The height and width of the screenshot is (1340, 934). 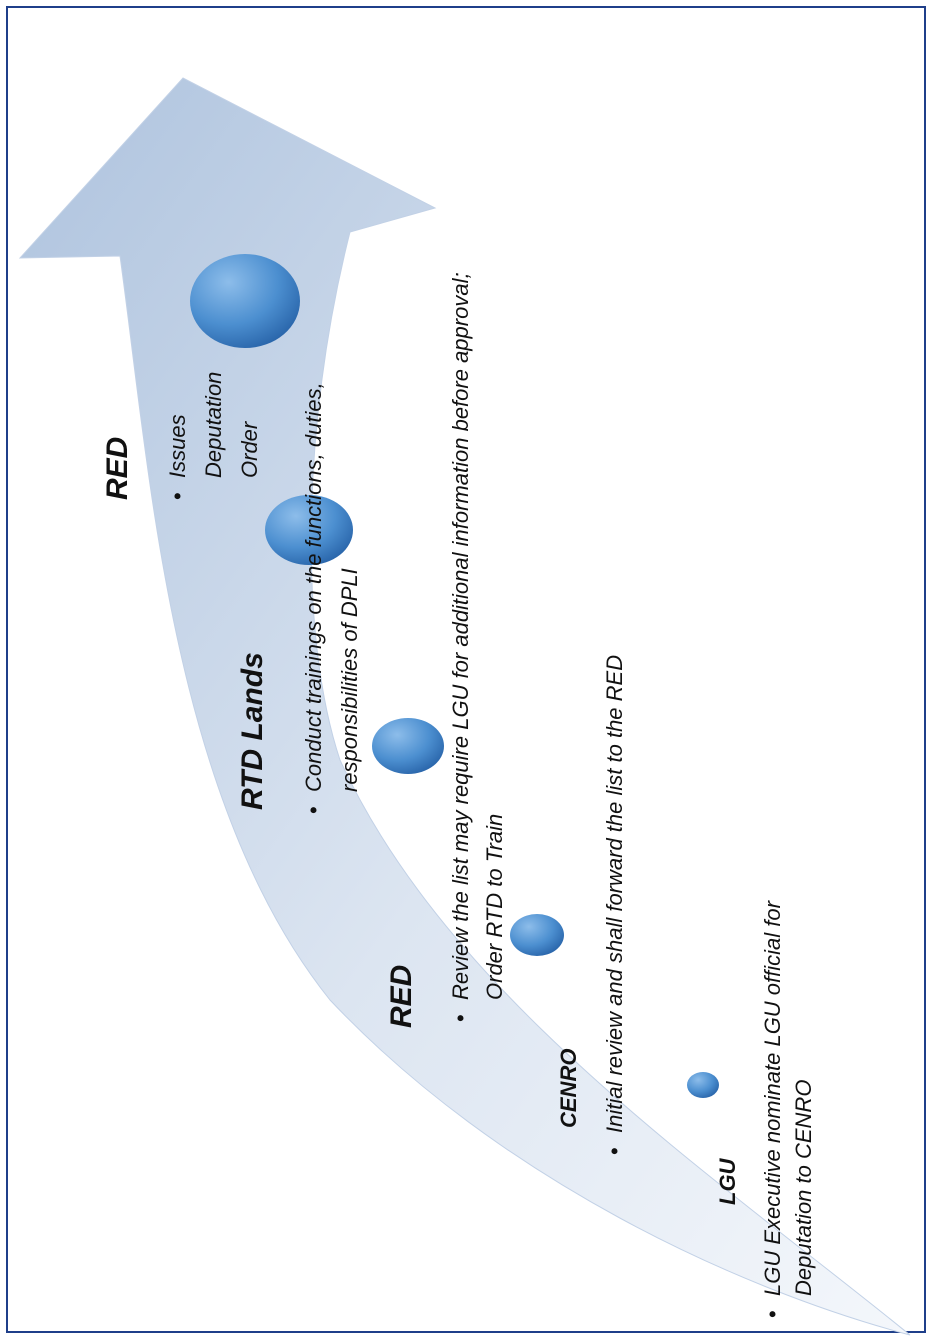 What do you see at coordinates (494, 907) in the screenshot?
I see `stage-description-line: Order RTD to Train` at bounding box center [494, 907].